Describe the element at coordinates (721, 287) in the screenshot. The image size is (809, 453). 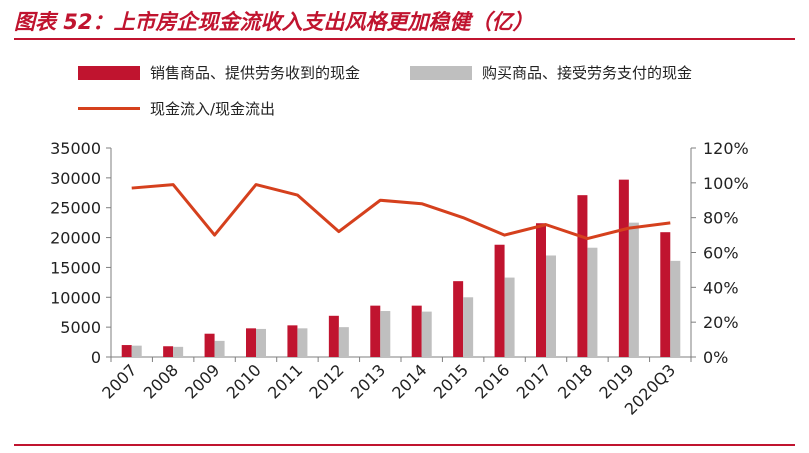
I see `right-tick-label: 40%` at that location.